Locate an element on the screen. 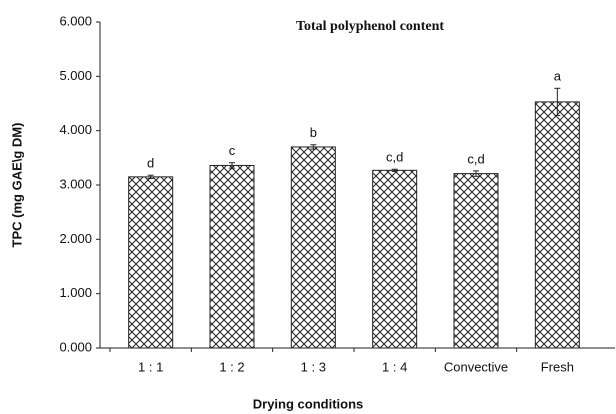 The image size is (616, 414). x-tick-label: Fresh is located at coordinates (557, 366).